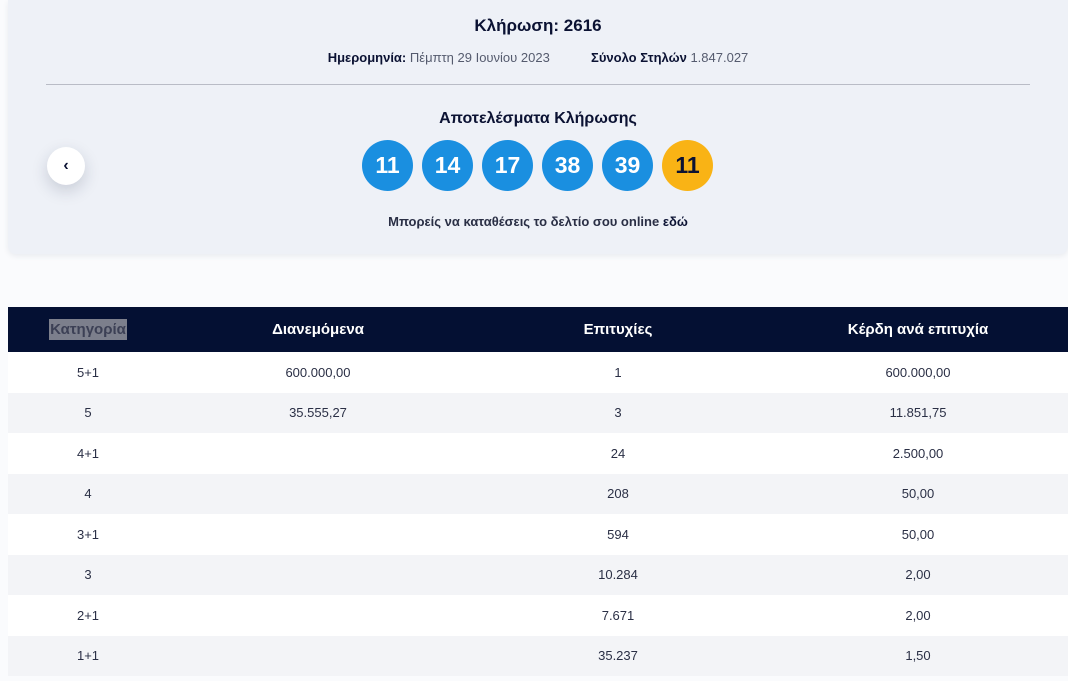  Describe the element at coordinates (618, 329) in the screenshot. I see `header-winners: Επιτυχίες` at that location.